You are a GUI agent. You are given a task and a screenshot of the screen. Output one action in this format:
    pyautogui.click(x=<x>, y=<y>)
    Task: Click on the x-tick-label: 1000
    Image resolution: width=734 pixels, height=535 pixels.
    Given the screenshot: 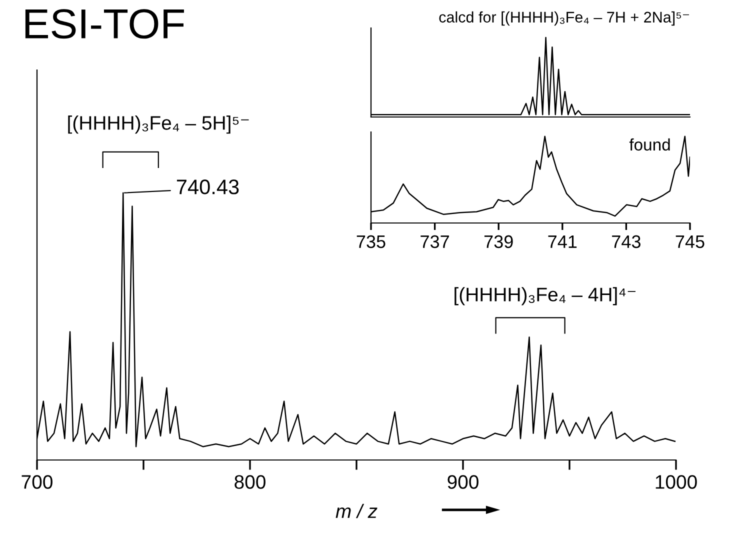 What is the action you would take?
    pyautogui.click(x=676, y=482)
    